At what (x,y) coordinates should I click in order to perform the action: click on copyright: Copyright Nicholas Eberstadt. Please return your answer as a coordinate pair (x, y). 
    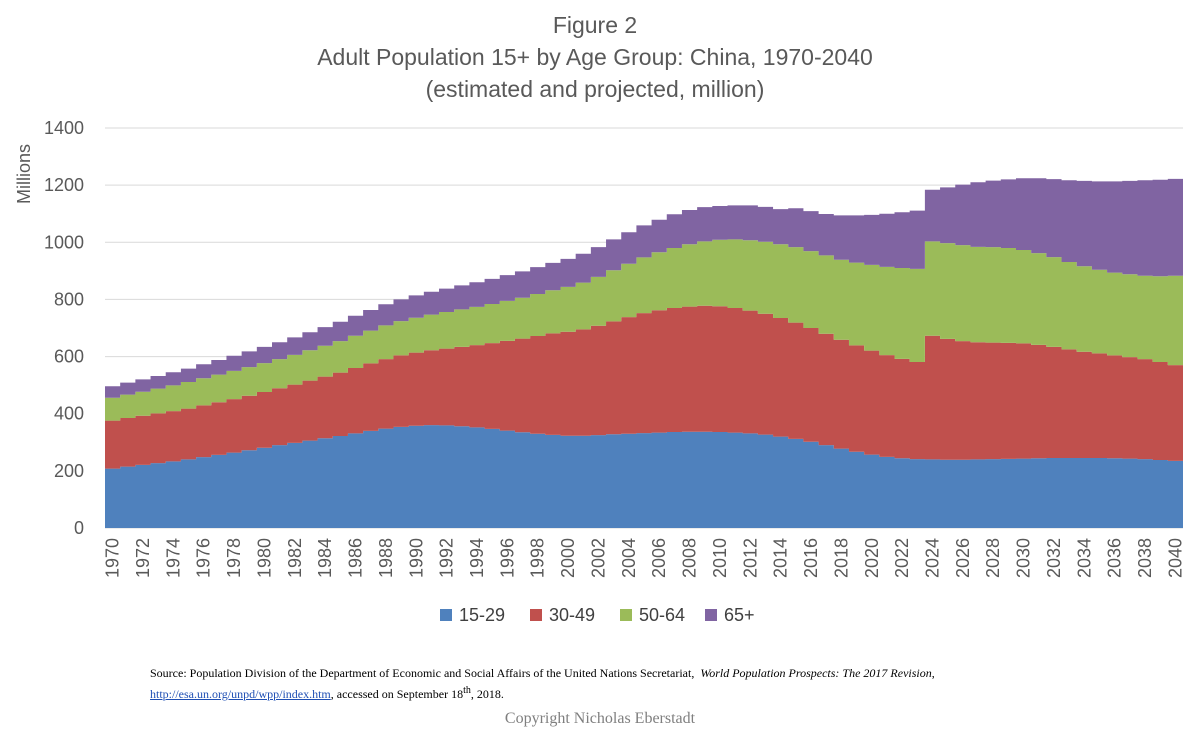
    Looking at the image, I should click on (600, 718).